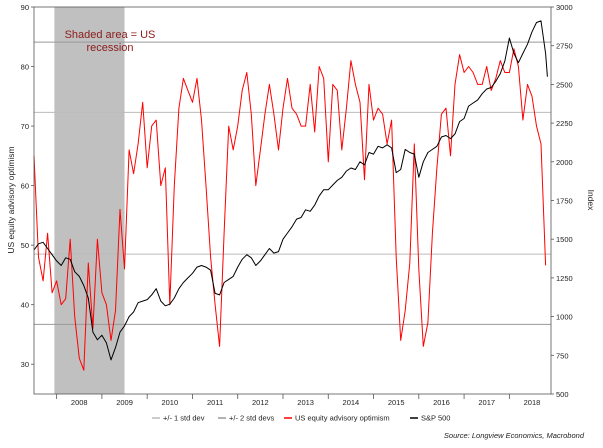 The height and width of the screenshot is (448, 603). Describe the element at coordinates (169, 402) in the screenshot. I see `x-tick-label: 2010` at that location.